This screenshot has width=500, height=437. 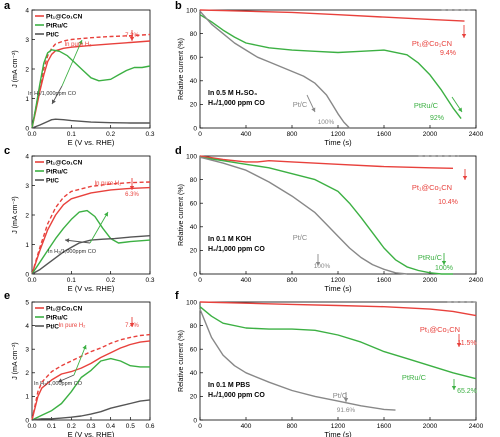 I want to click on y-axis-label: Relative current (%), so click(x=181, y=215).